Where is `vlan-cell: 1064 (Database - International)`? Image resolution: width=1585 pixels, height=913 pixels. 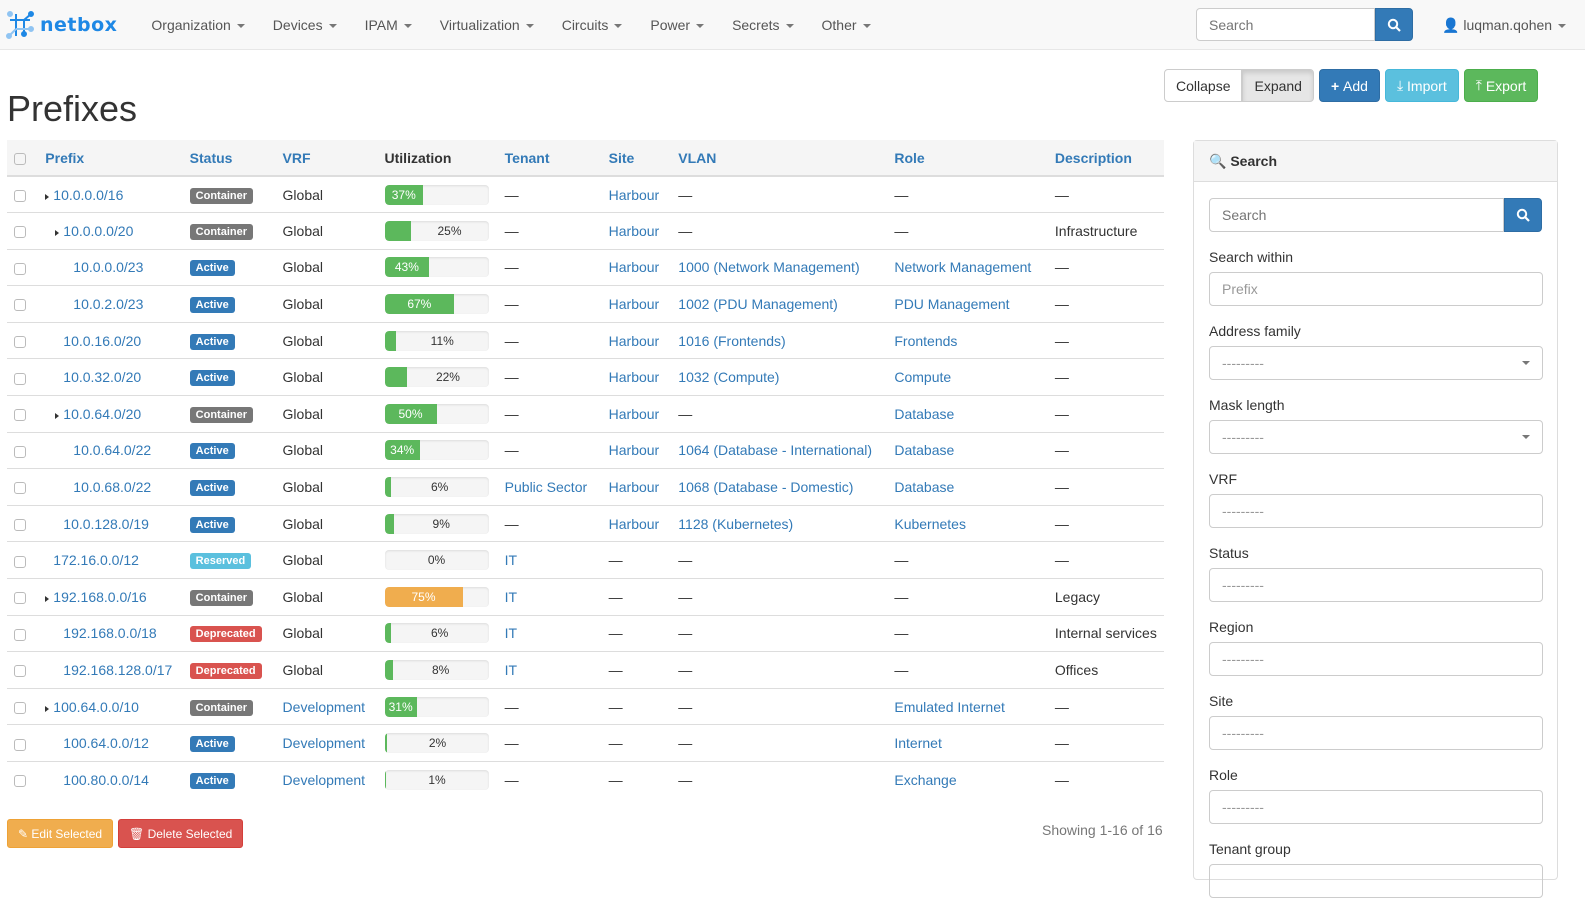 vlan-cell: 1064 (Database - International) is located at coordinates (775, 450).